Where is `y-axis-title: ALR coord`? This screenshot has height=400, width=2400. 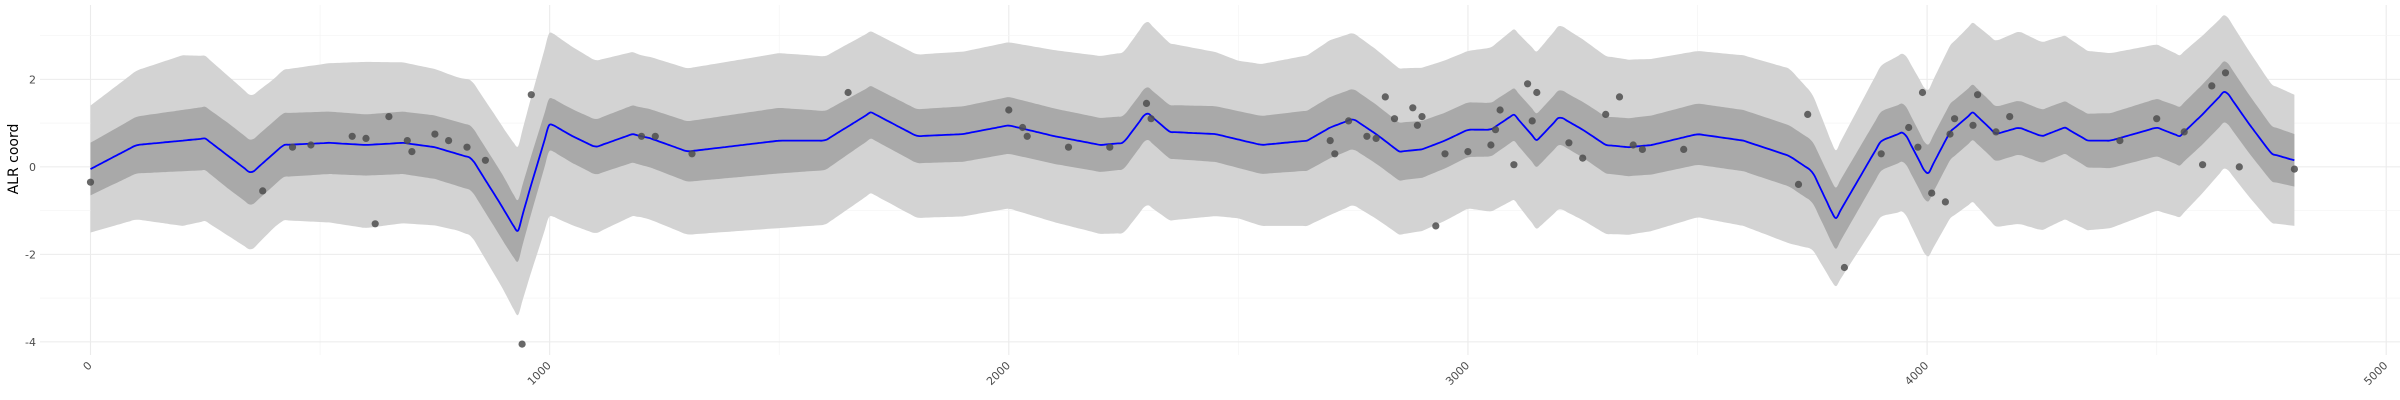
y-axis-title: ALR coord is located at coordinates (14, 159).